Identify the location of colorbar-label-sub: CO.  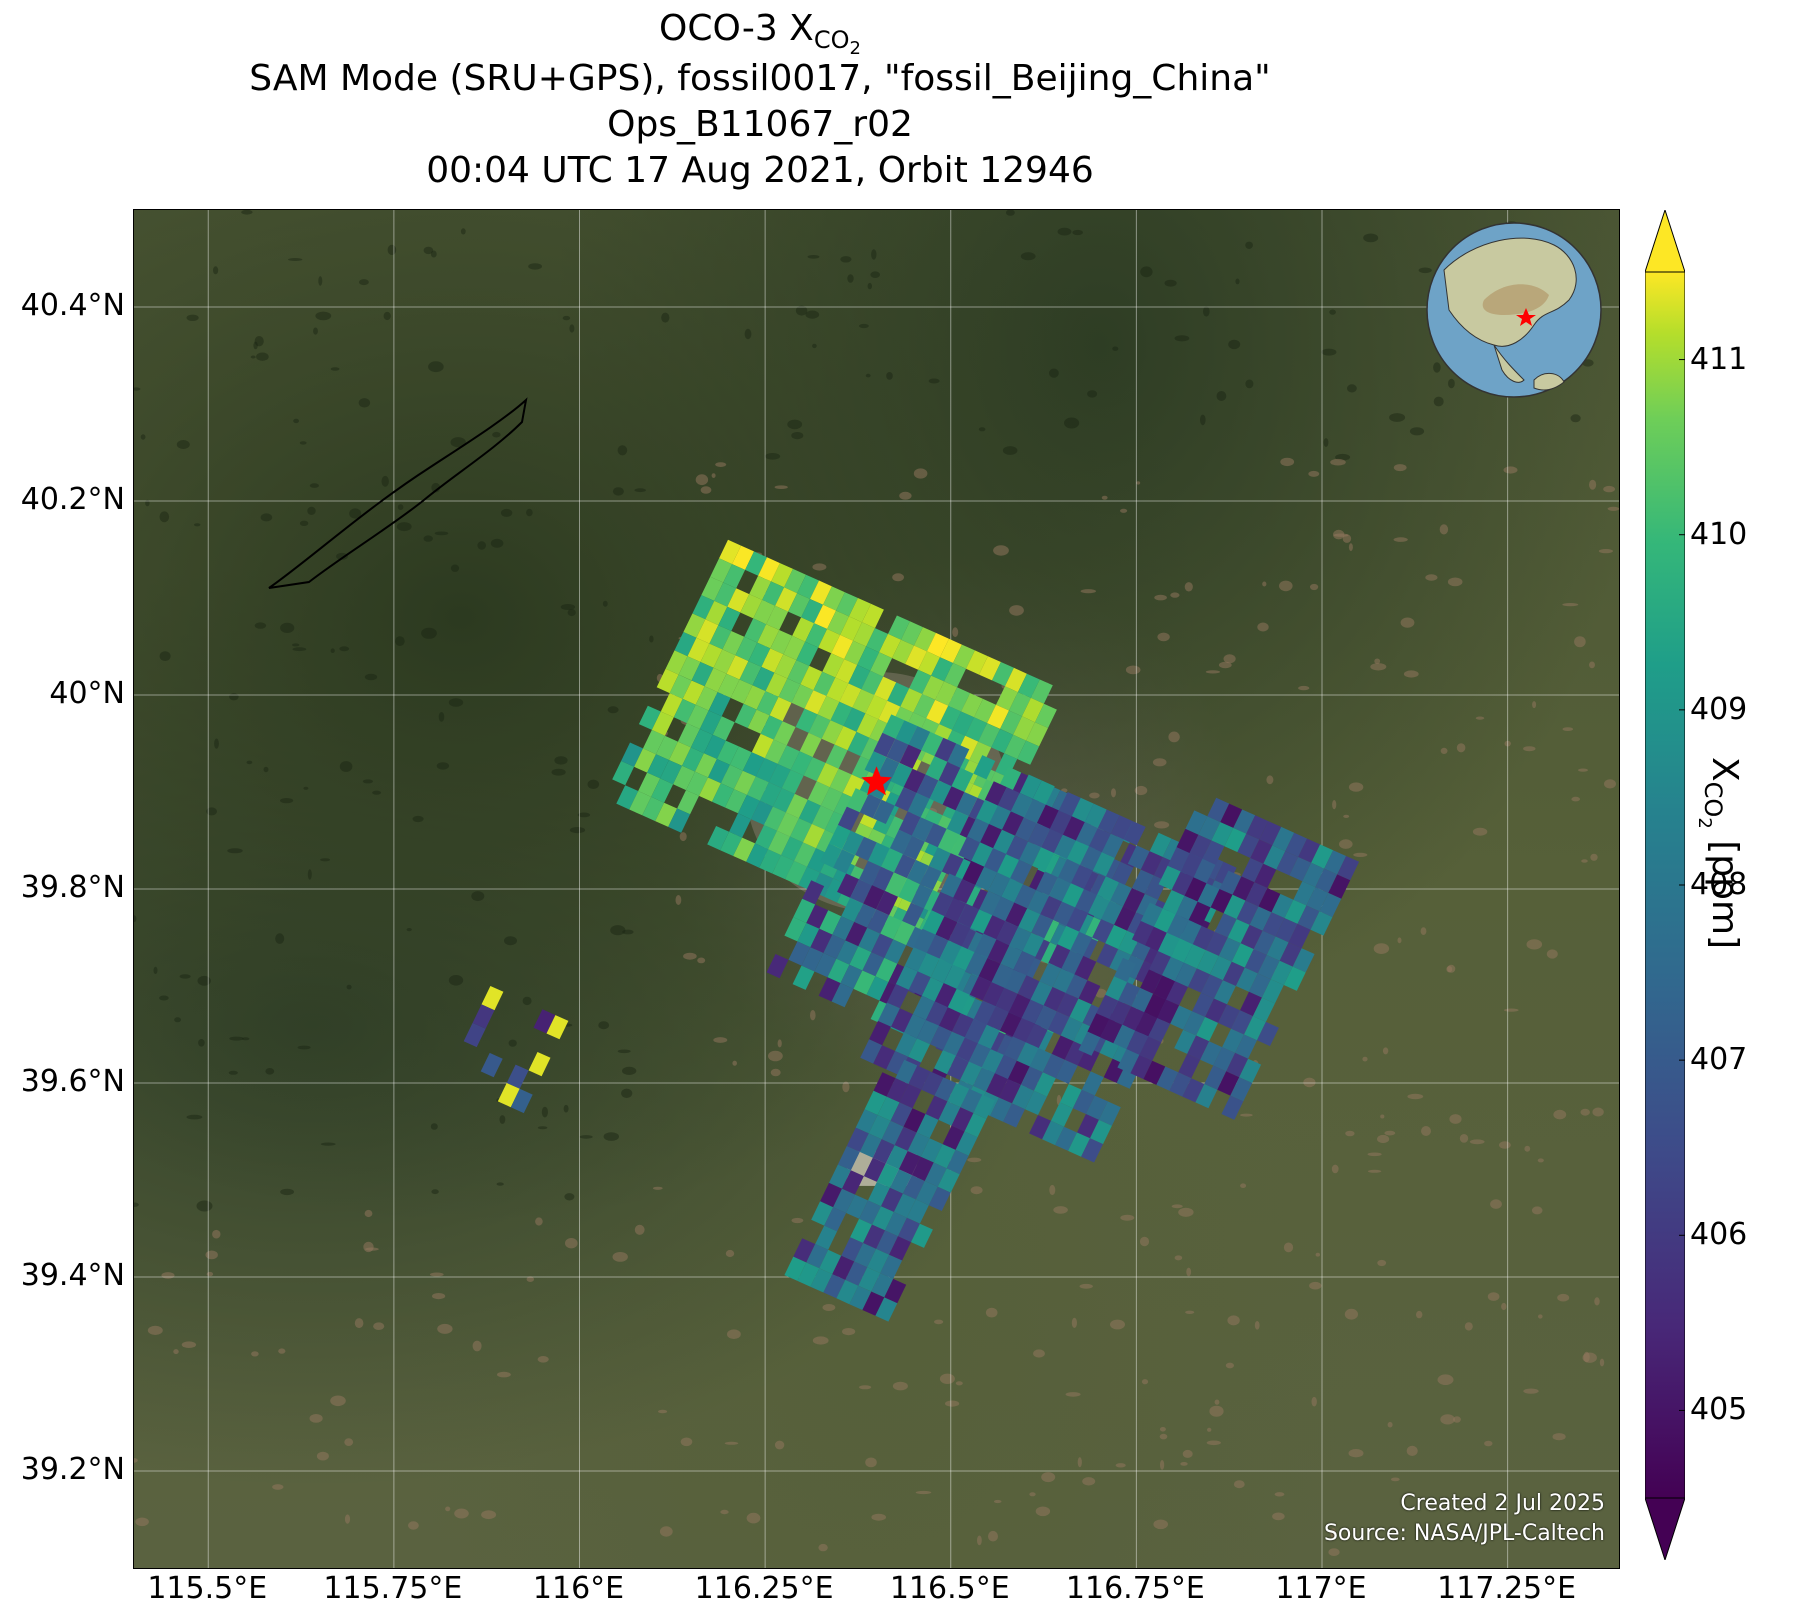
(1712, 799).